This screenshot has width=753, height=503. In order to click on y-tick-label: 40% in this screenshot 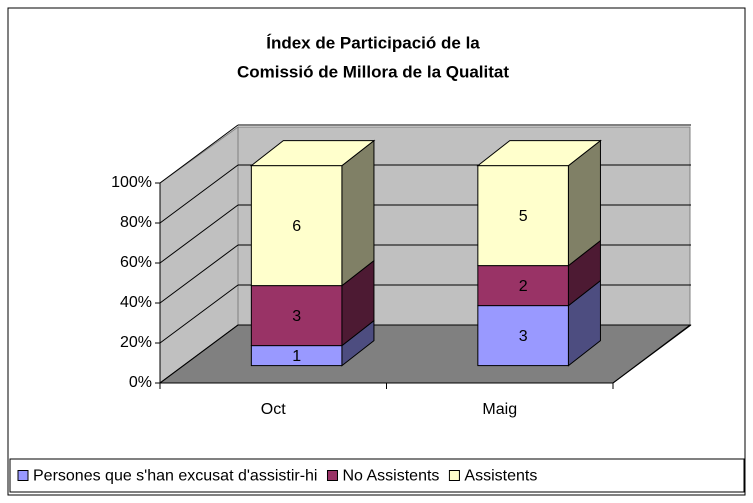, I will do `click(136, 302)`.